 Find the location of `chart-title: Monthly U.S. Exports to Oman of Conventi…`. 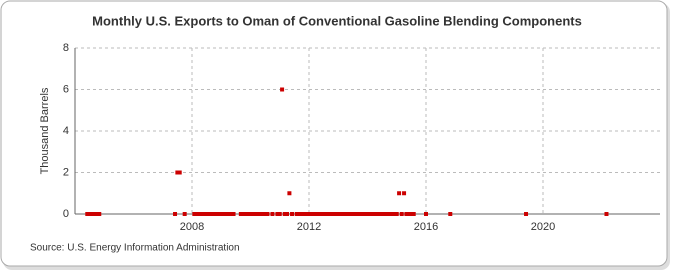

chart-title: Monthly U.S. Exports to Oman of Conventi… is located at coordinates (337, 20).